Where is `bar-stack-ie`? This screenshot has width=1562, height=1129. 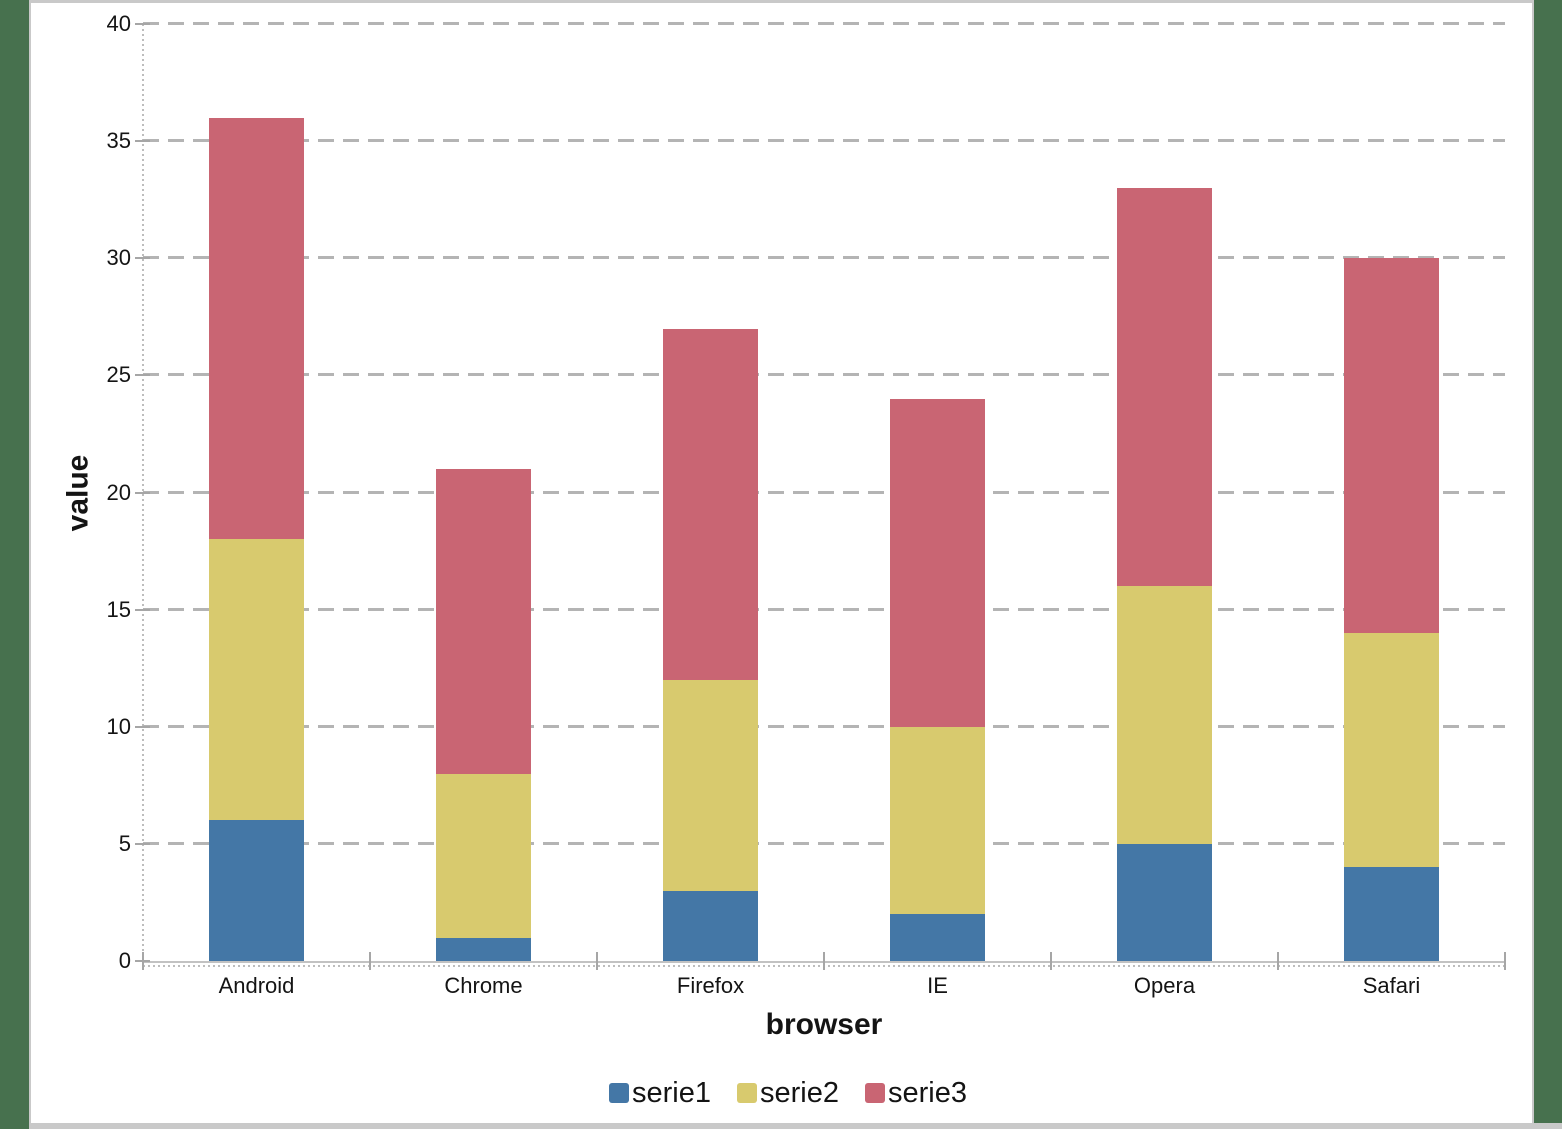 bar-stack-ie is located at coordinates (937, 679).